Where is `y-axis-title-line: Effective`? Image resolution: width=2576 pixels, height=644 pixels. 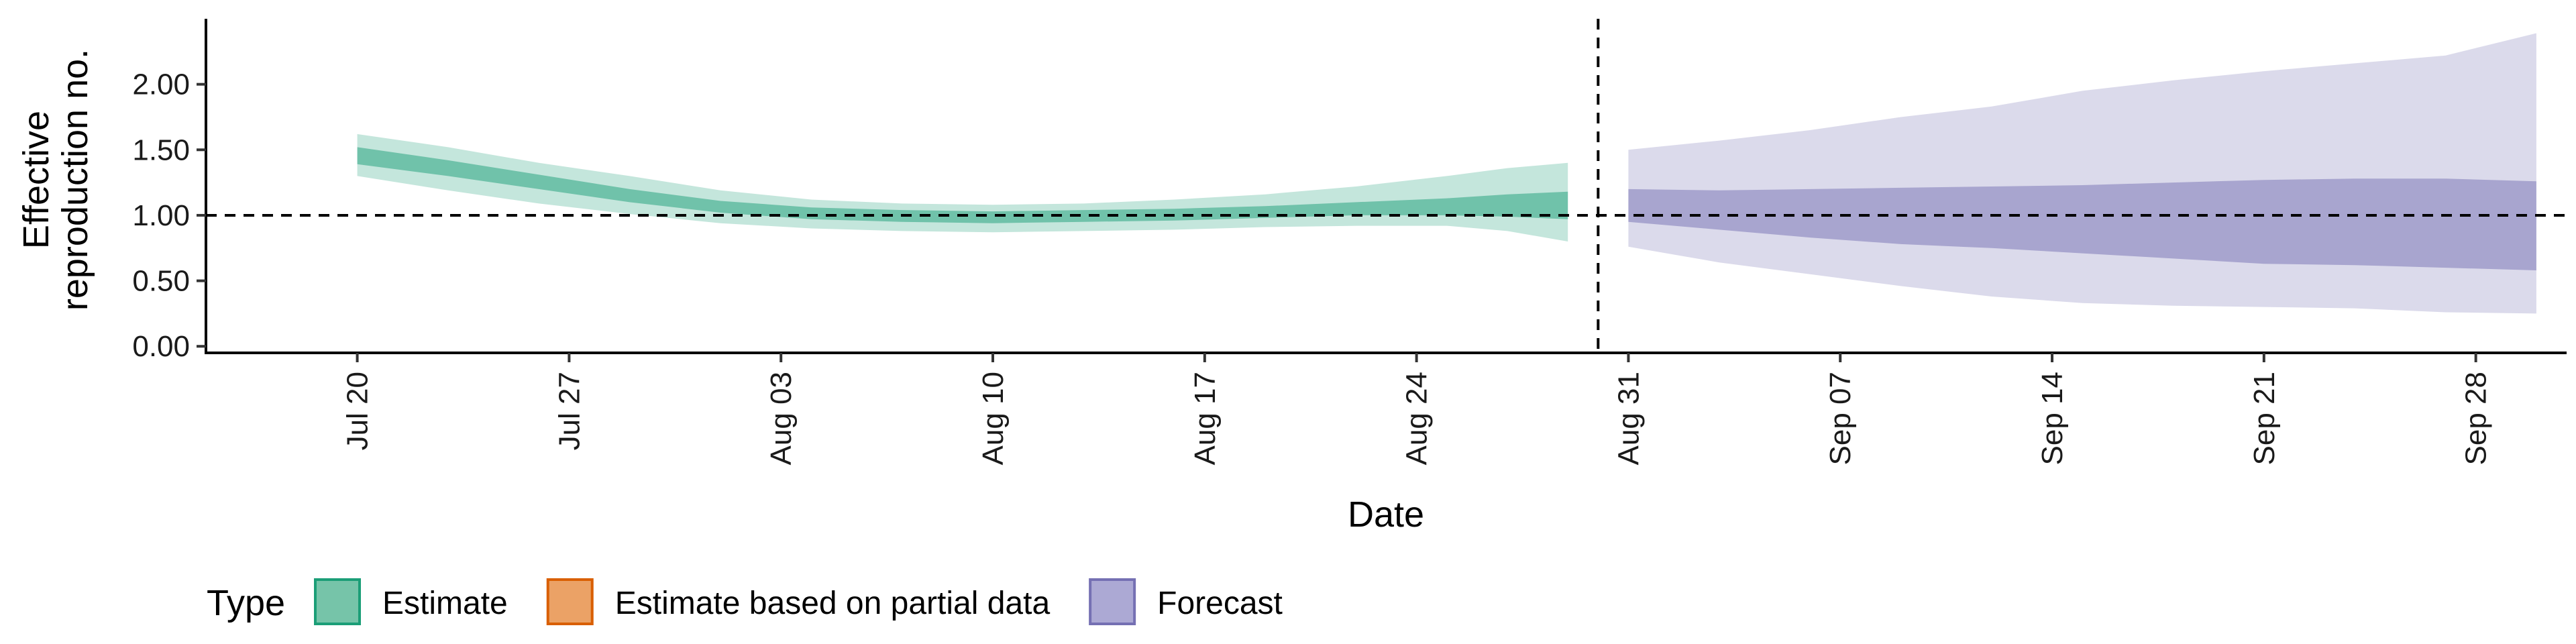
y-axis-title-line: Effective is located at coordinates (36, 180).